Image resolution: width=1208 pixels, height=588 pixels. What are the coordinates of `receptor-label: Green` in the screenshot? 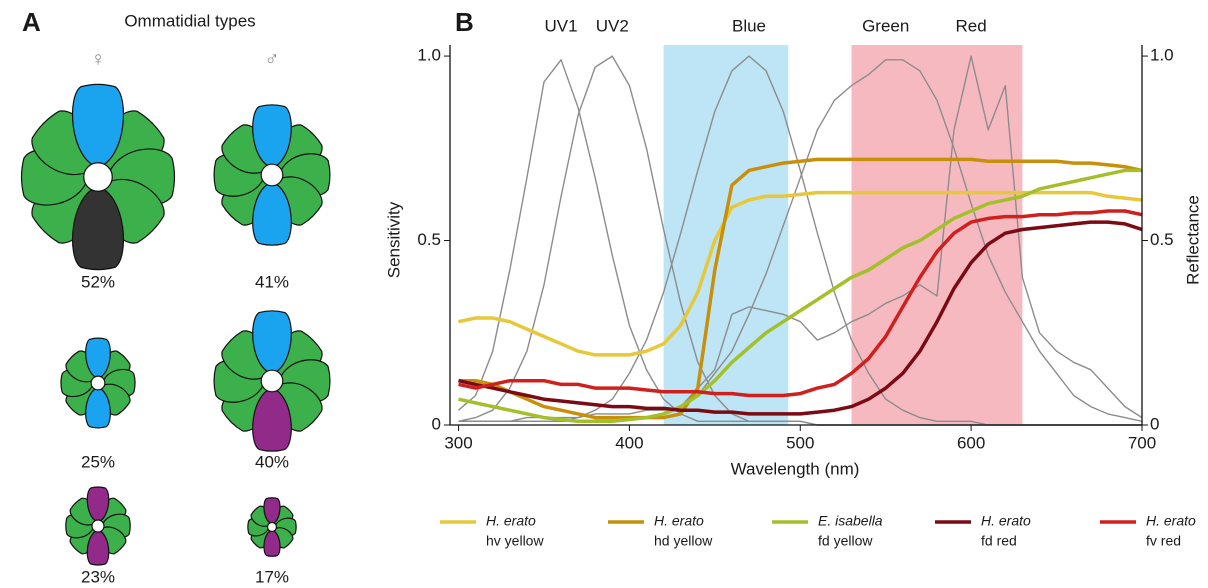 It's located at (885, 25).